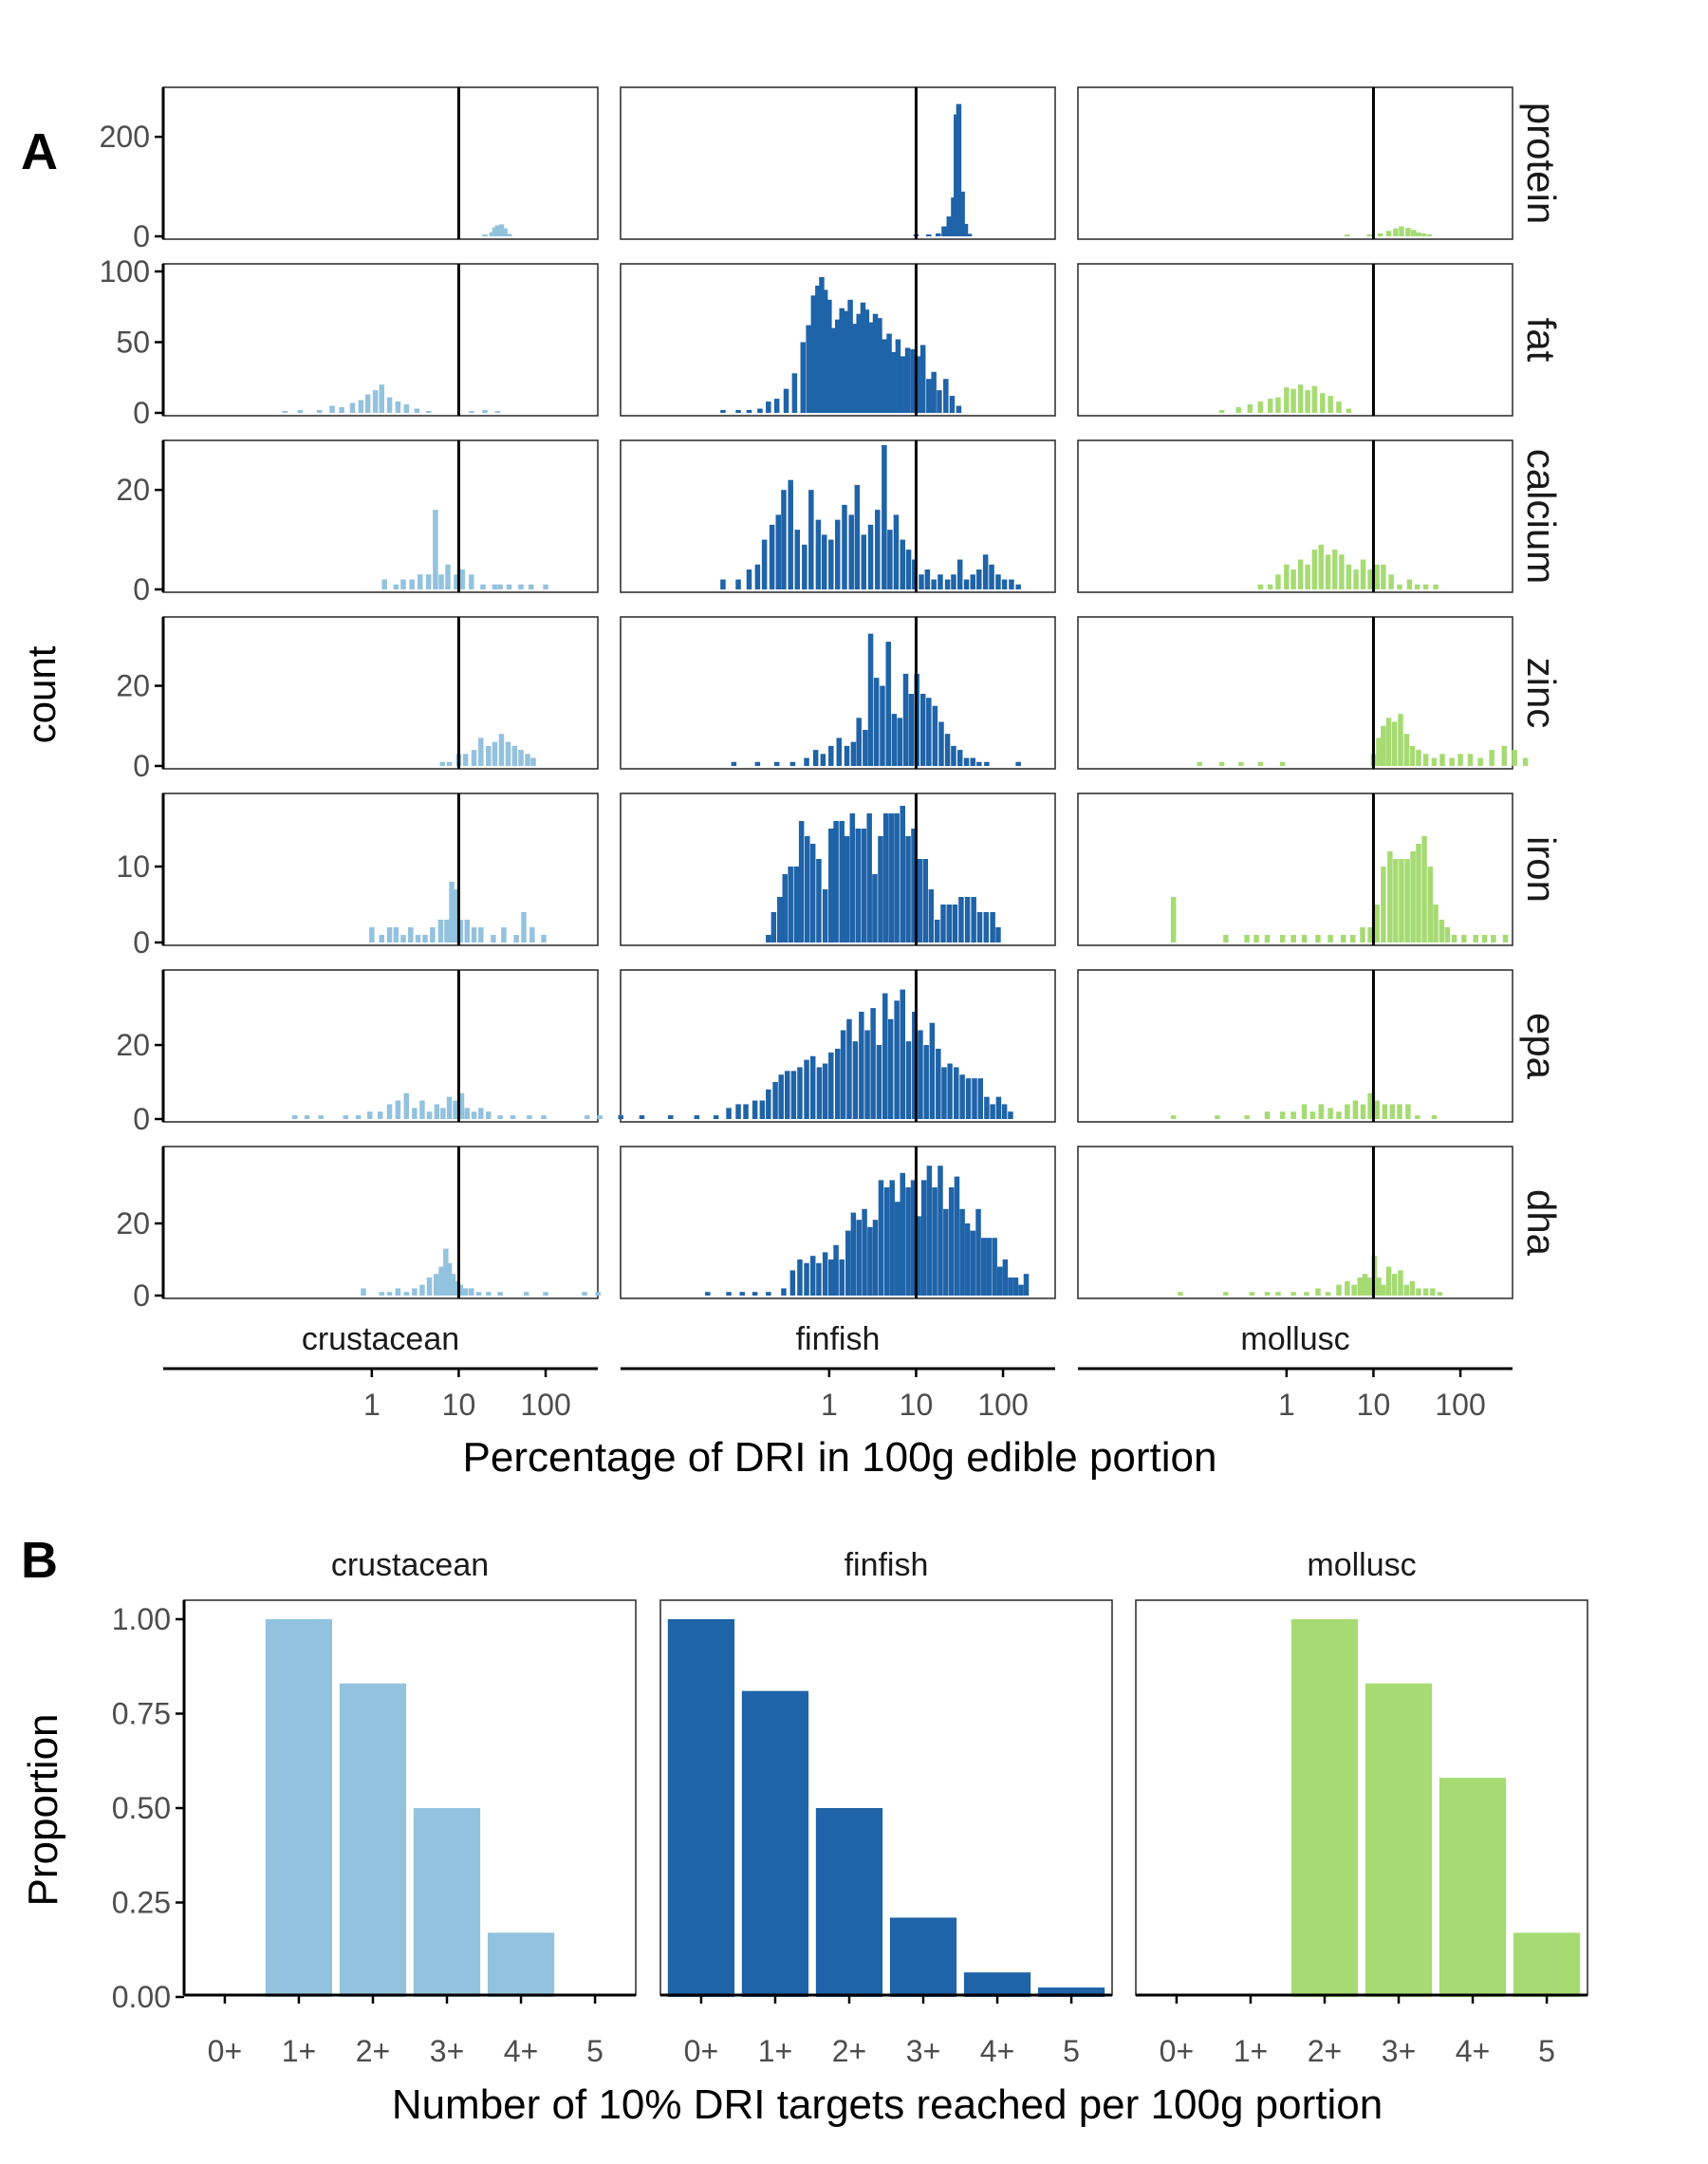  What do you see at coordinates (1541, 1046) in the screenshot?
I see `facet-strip-label-epa: epa` at bounding box center [1541, 1046].